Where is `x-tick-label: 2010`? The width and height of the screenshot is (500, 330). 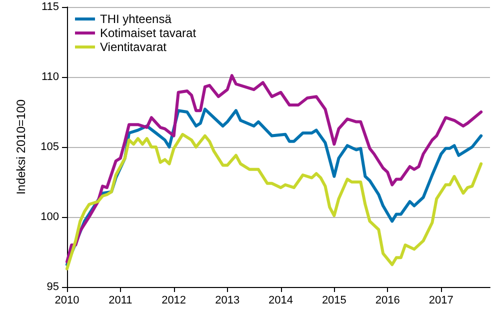 x-tick-label: 2010 is located at coordinates (67, 300).